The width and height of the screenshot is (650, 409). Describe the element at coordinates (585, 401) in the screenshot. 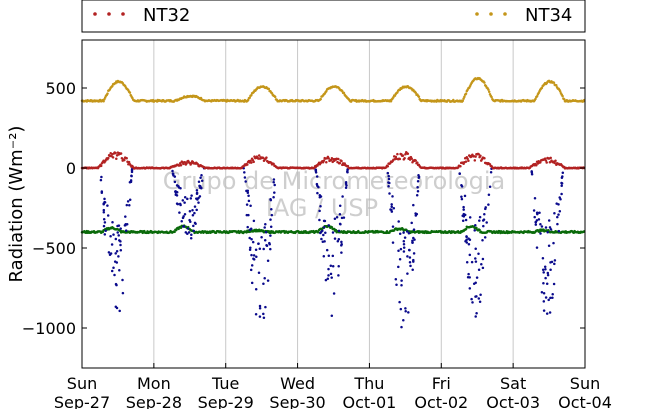

I see `x-tick-label-date: Oct-04` at that location.